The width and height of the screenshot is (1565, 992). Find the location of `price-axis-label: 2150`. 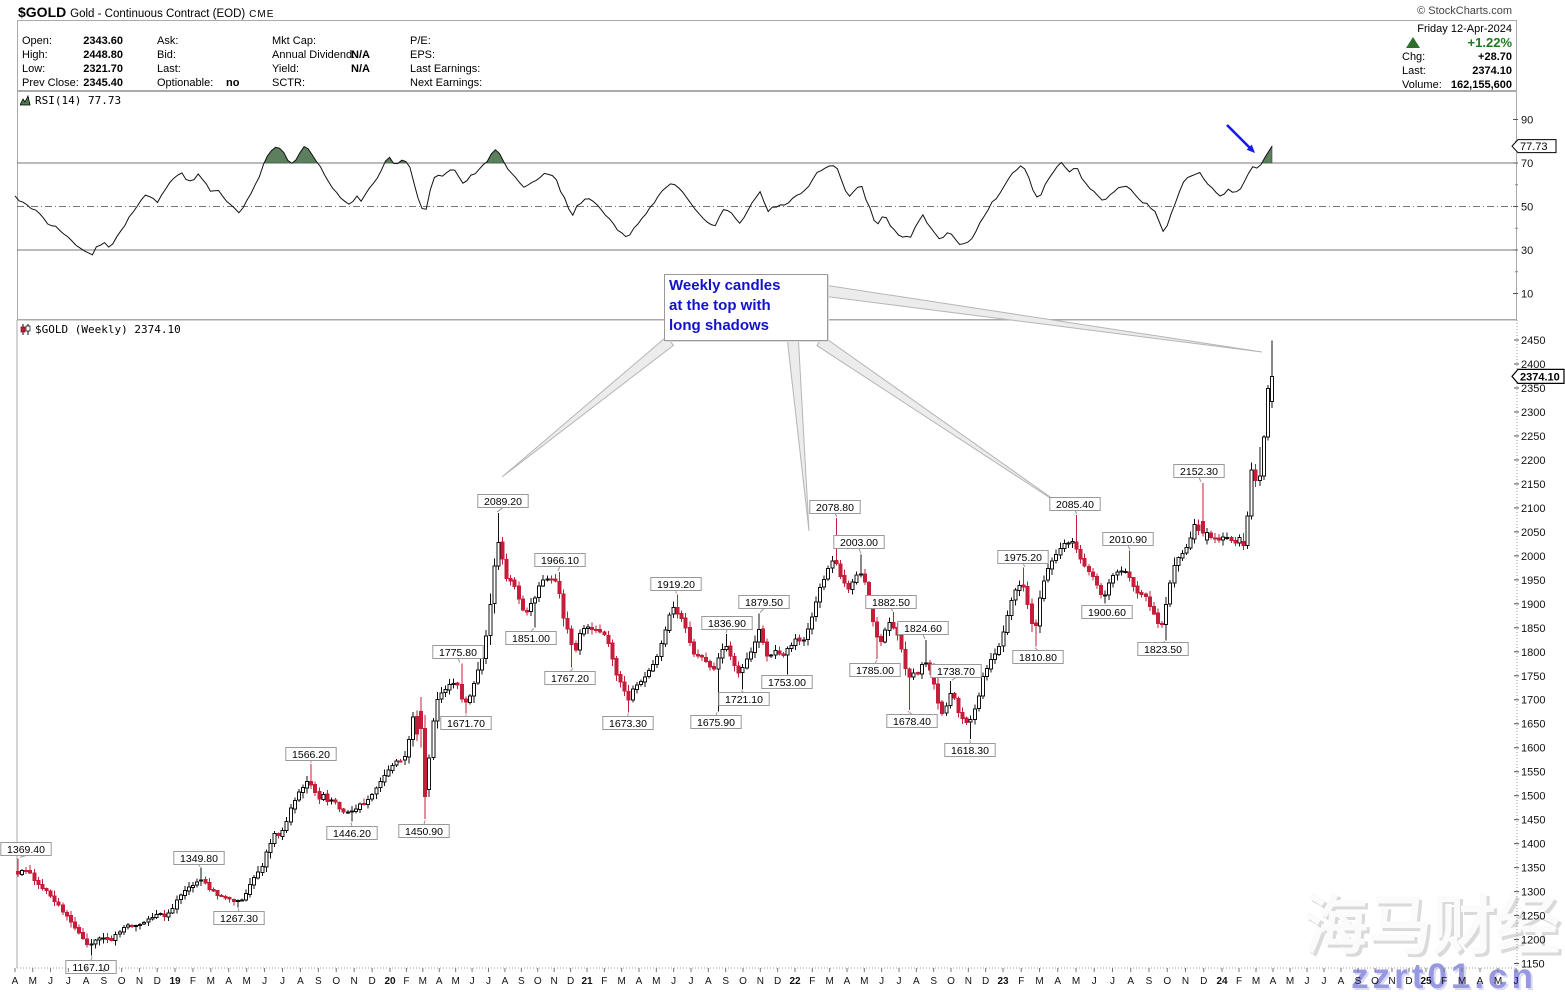

price-axis-label: 2150 is located at coordinates (1533, 485).